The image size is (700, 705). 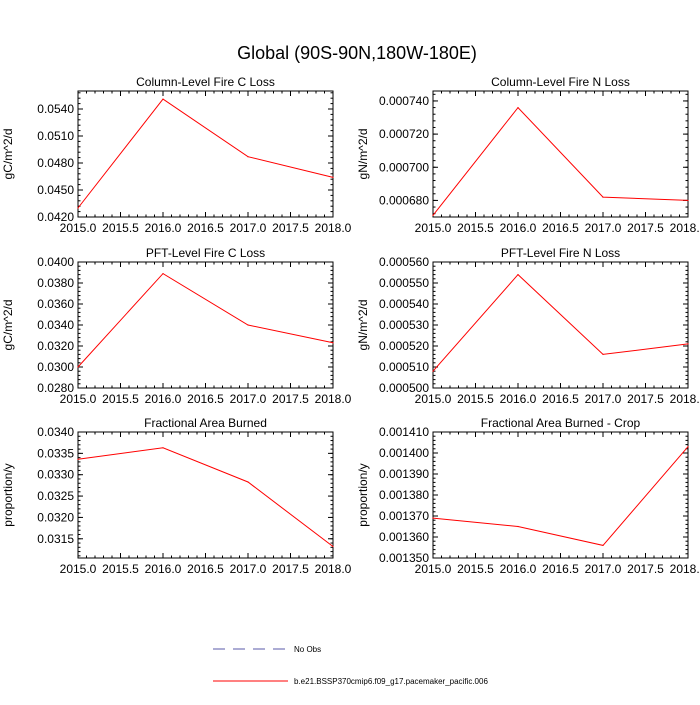 What do you see at coordinates (55, 453) in the screenshot?
I see `y-tick-label: 0.0335` at bounding box center [55, 453].